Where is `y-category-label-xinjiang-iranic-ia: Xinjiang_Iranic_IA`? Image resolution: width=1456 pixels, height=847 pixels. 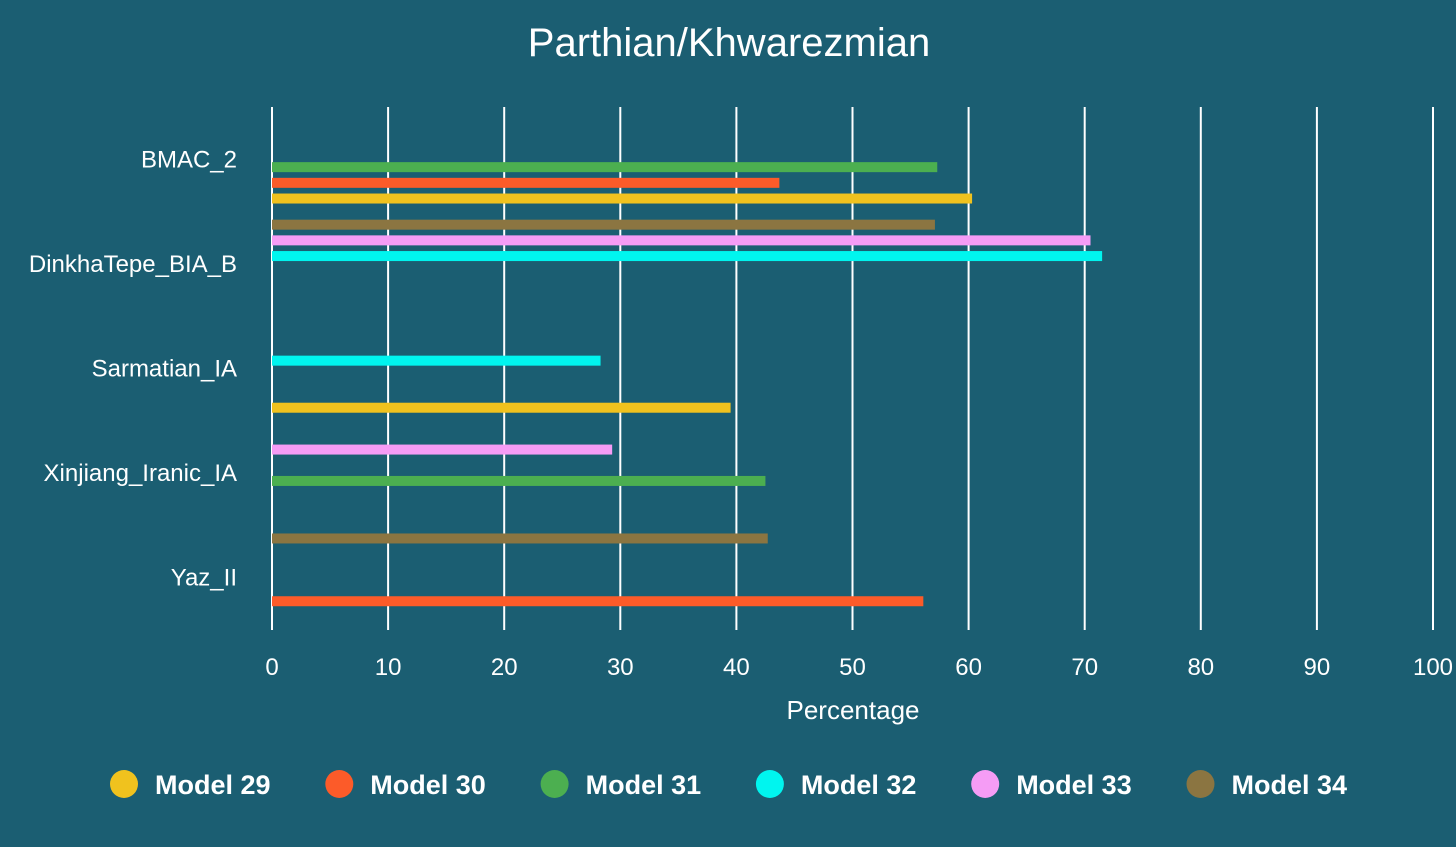
y-category-label-xinjiang-iranic-ia: Xinjiang_Iranic_IA is located at coordinates (140, 473).